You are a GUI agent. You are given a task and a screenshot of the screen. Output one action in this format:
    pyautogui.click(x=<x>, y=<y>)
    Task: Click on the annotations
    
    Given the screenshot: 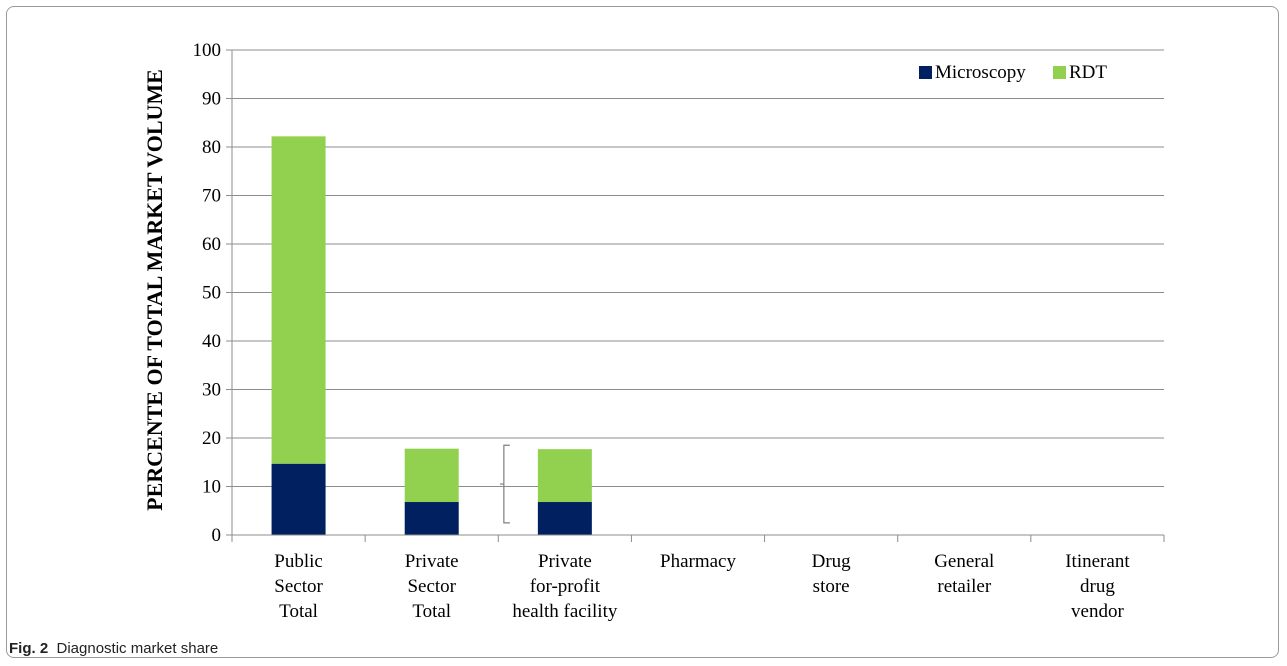 What is the action you would take?
    pyautogui.click(x=504, y=484)
    